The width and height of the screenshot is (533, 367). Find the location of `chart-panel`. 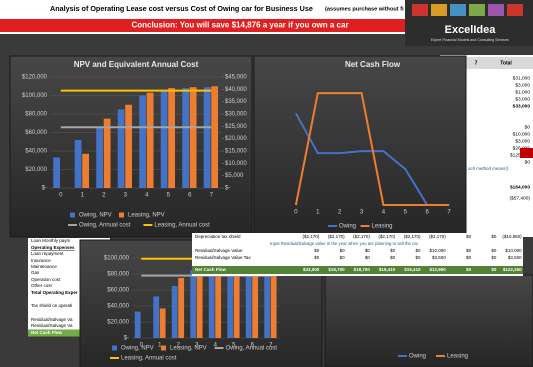

chart-panel is located at coordinates (428, 320).